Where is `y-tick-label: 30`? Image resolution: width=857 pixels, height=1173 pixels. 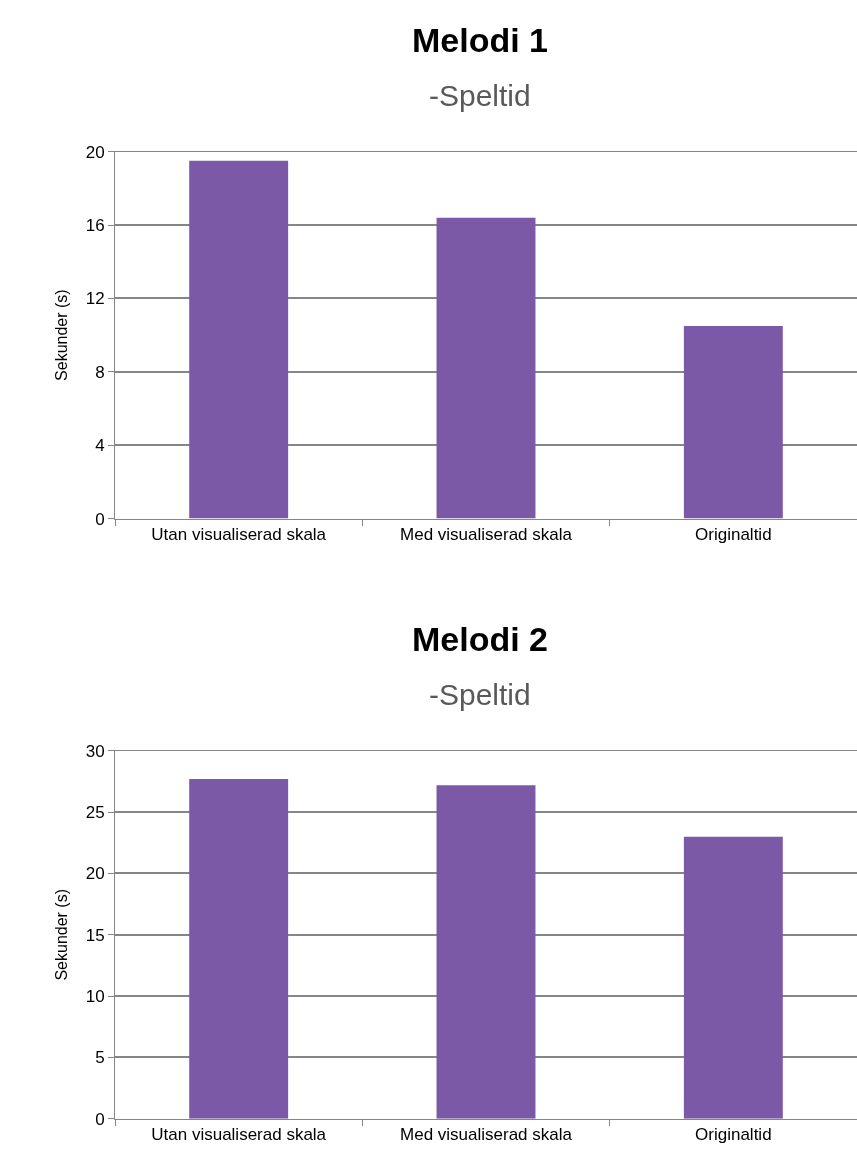 y-tick-label: 30 is located at coordinates (95, 751).